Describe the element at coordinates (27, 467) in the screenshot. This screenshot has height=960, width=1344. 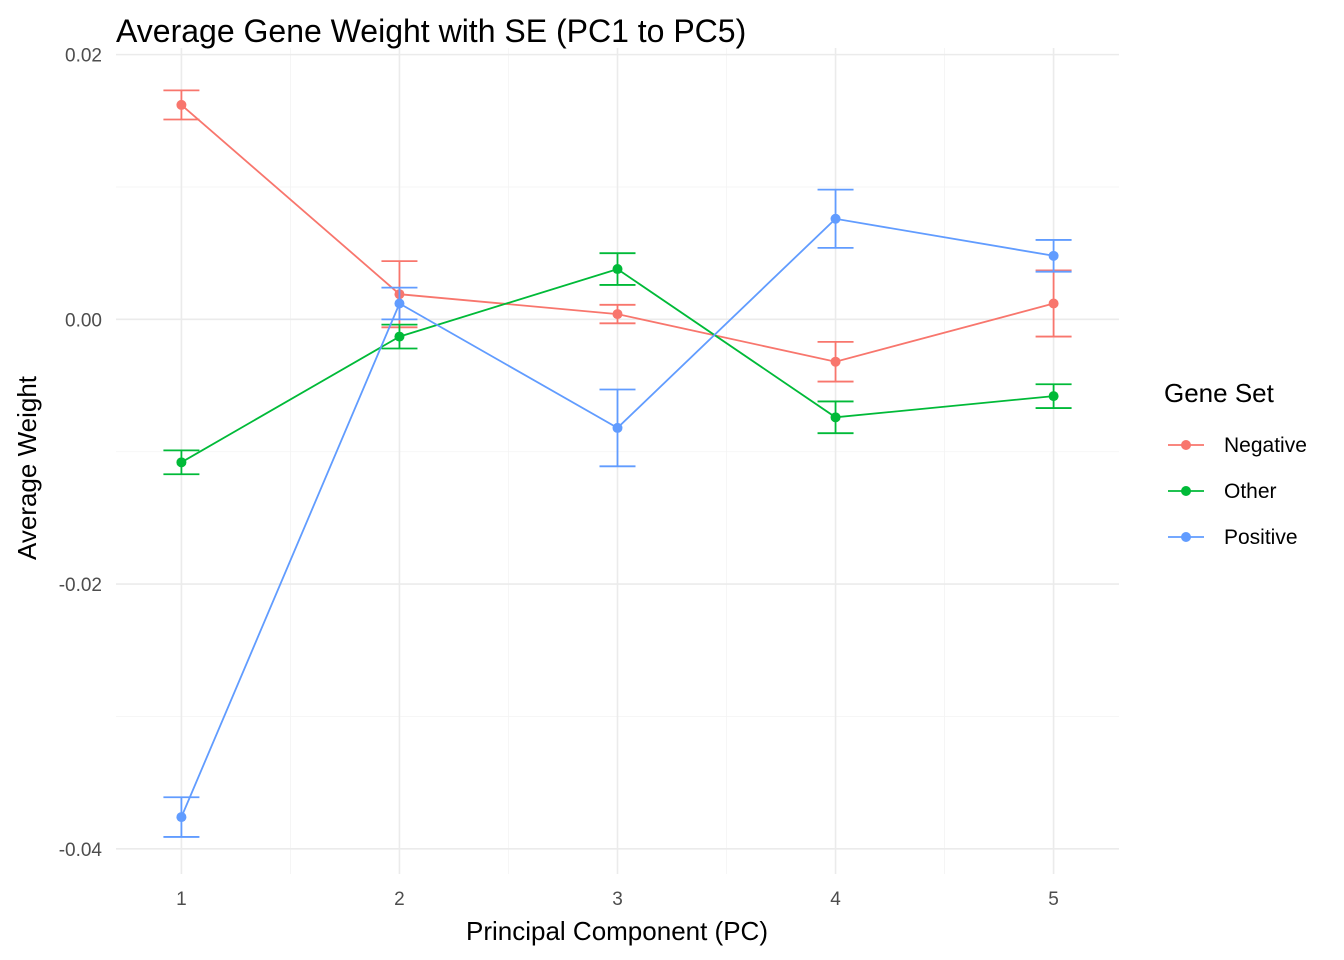
I see `y-axis-title: Average Weight` at that location.